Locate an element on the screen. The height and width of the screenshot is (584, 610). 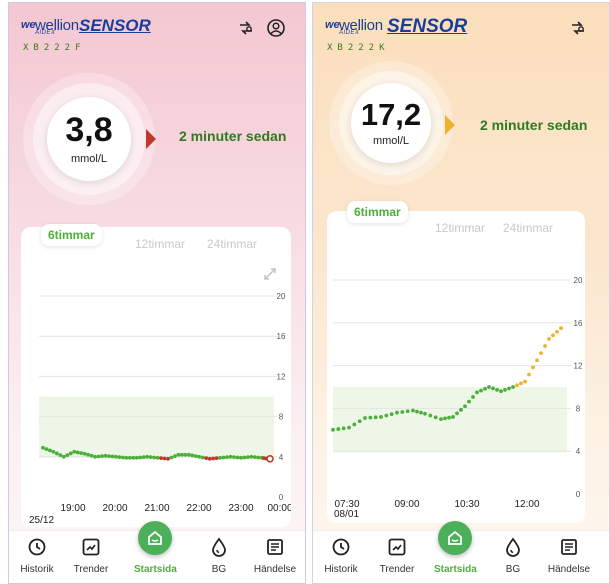
glucose-unit: mmol/L is located at coordinates (89, 159).